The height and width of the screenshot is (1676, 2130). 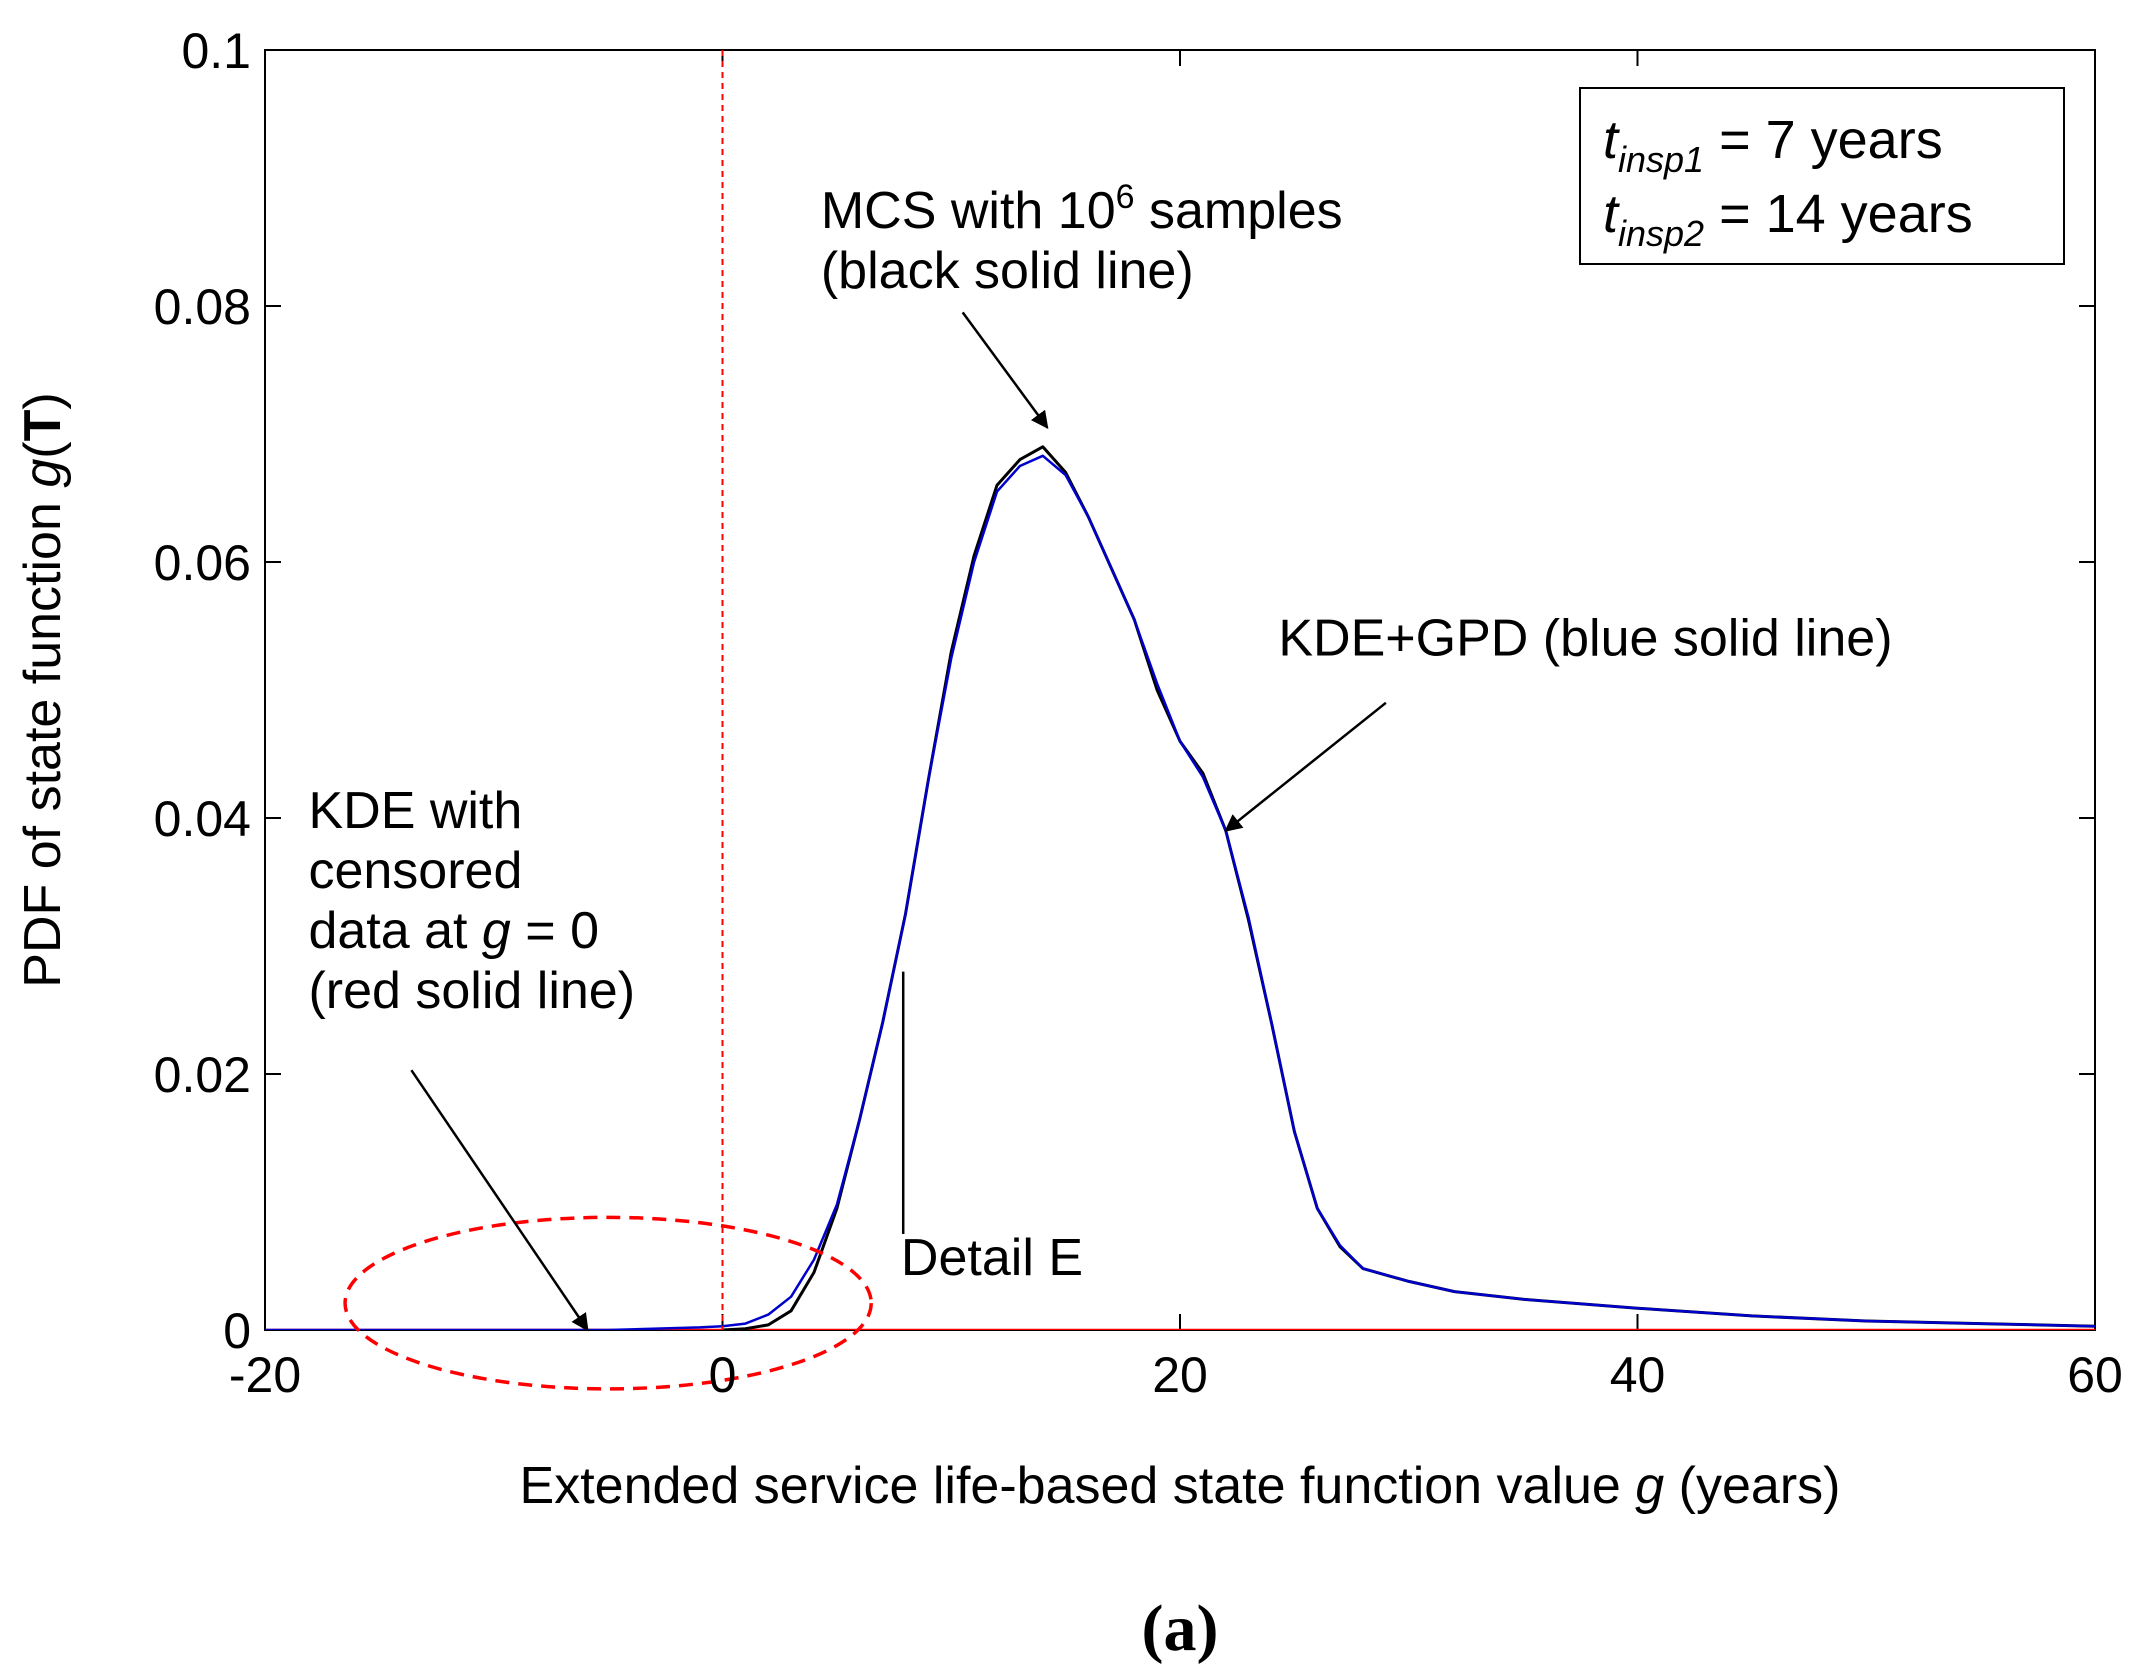 I want to click on y-tick-label-5: 0.1, so click(x=216, y=51).